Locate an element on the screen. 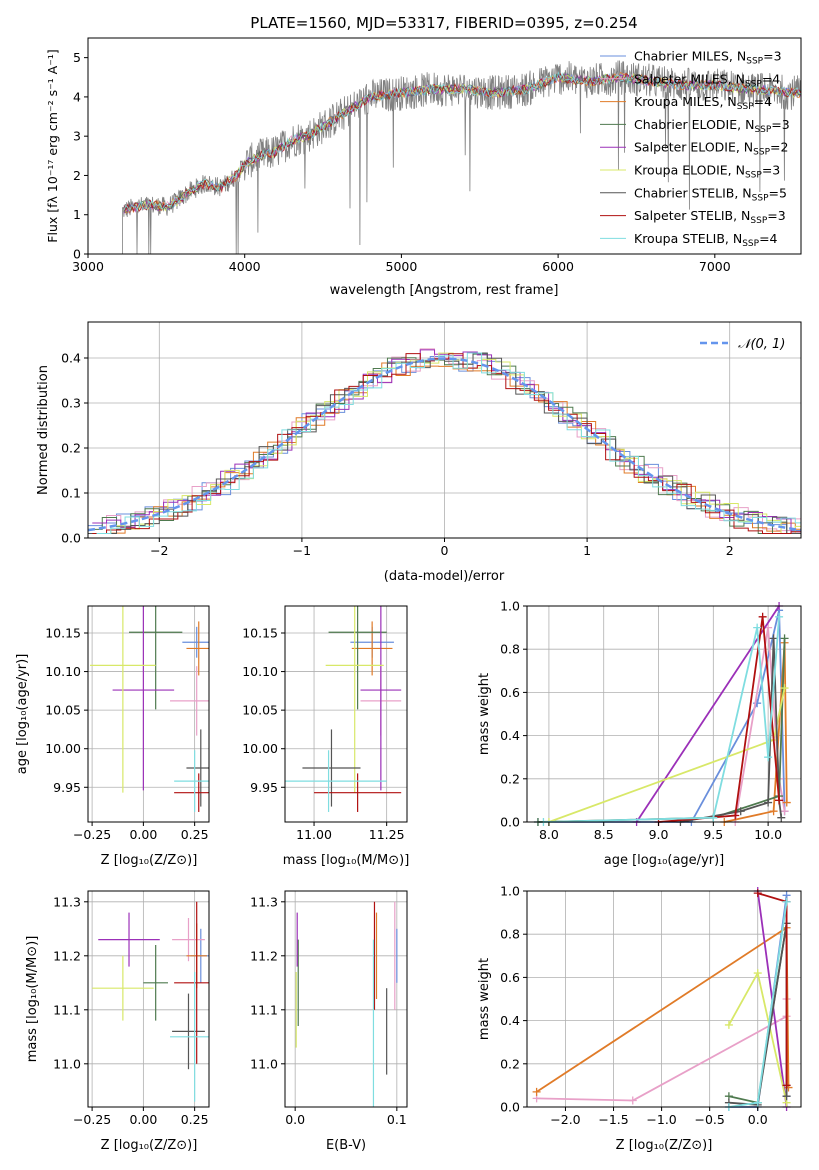  mass-vs-ebv-xlabel: E(B-V) is located at coordinates (346, 1145).